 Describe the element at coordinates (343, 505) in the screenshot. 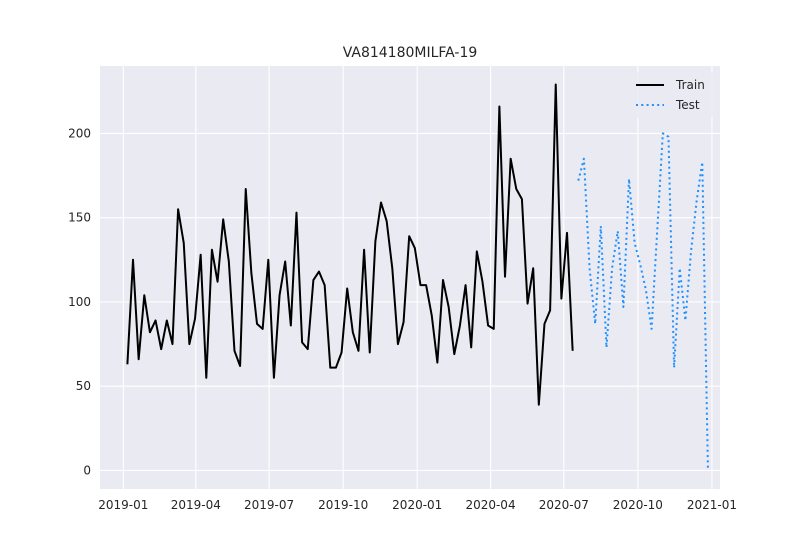

I see `x-tick-label: 2019-10` at that location.